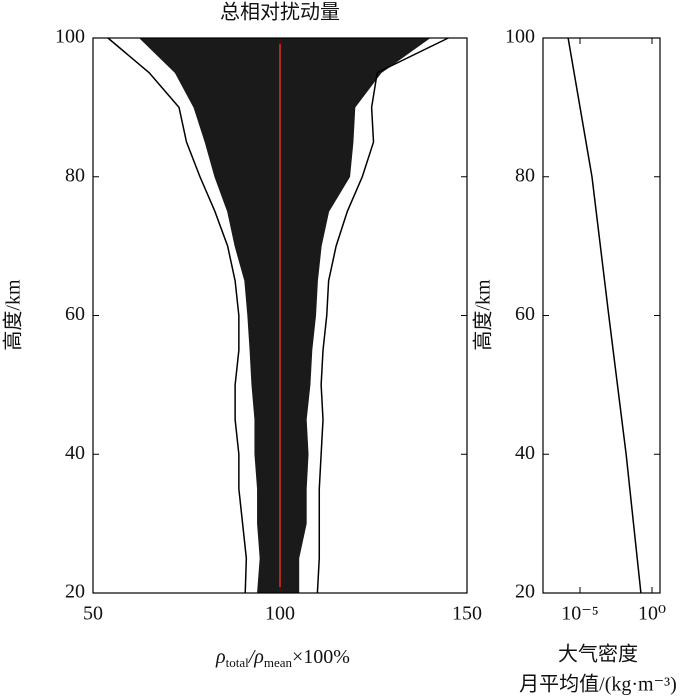 The height and width of the screenshot is (700, 700). I want to click on x-tick-label: 10⁻⁵, so click(580, 614).